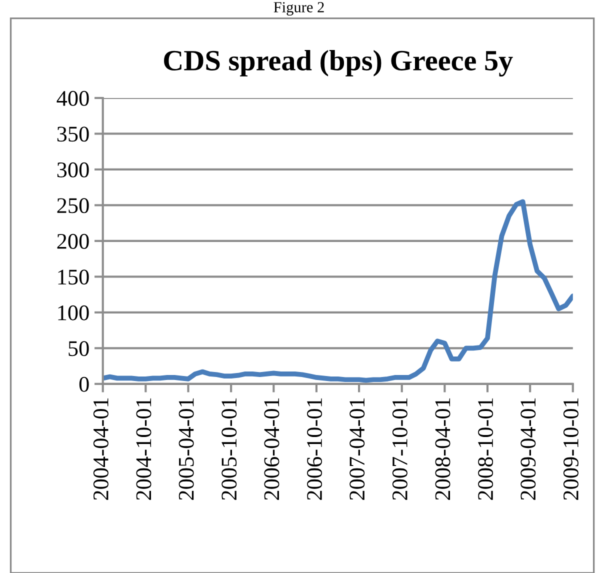  I want to click on x-tick-label: 2004-04-01, so click(100, 449).